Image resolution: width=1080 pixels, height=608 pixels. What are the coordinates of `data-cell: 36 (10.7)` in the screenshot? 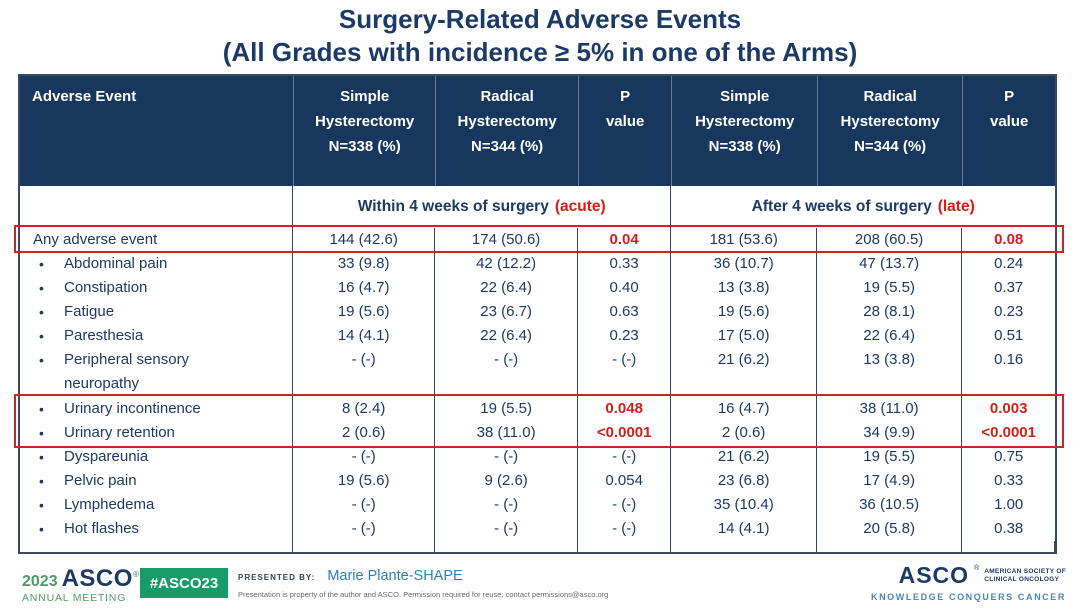 It's located at (744, 264).